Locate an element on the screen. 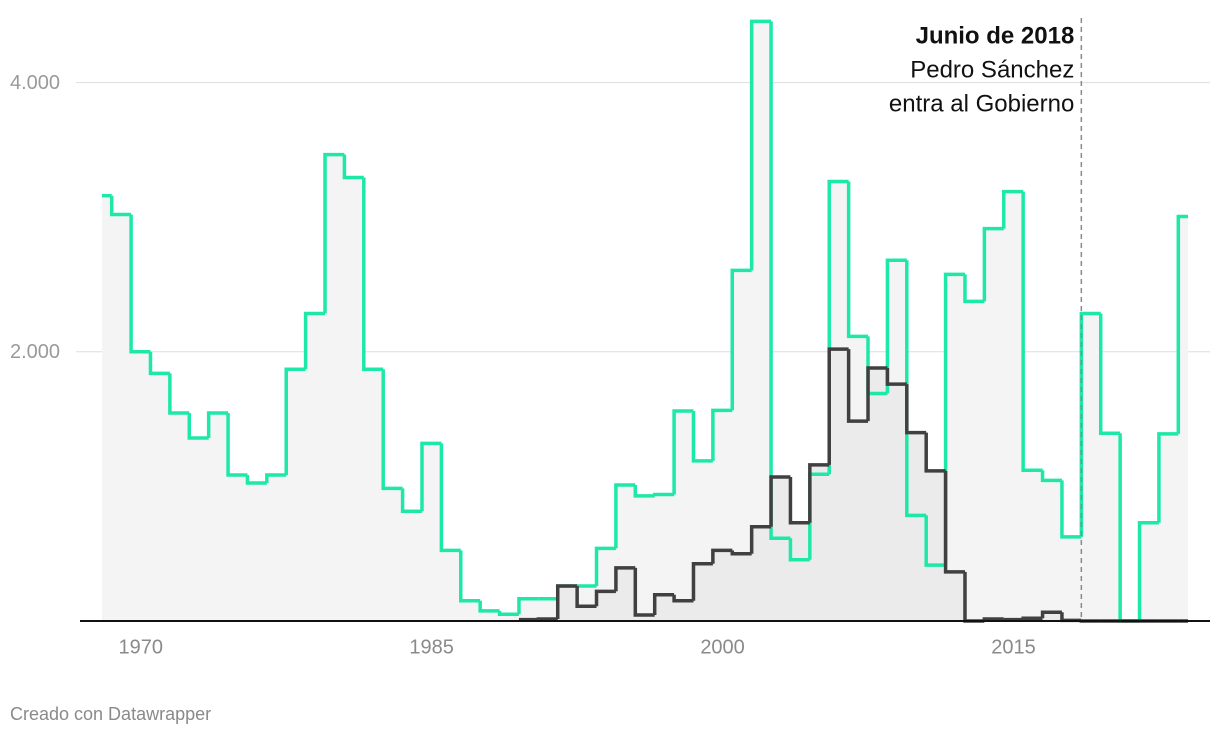 The height and width of the screenshot is (738, 1220). y-tick-label: 2.000 is located at coordinates (35, 352).